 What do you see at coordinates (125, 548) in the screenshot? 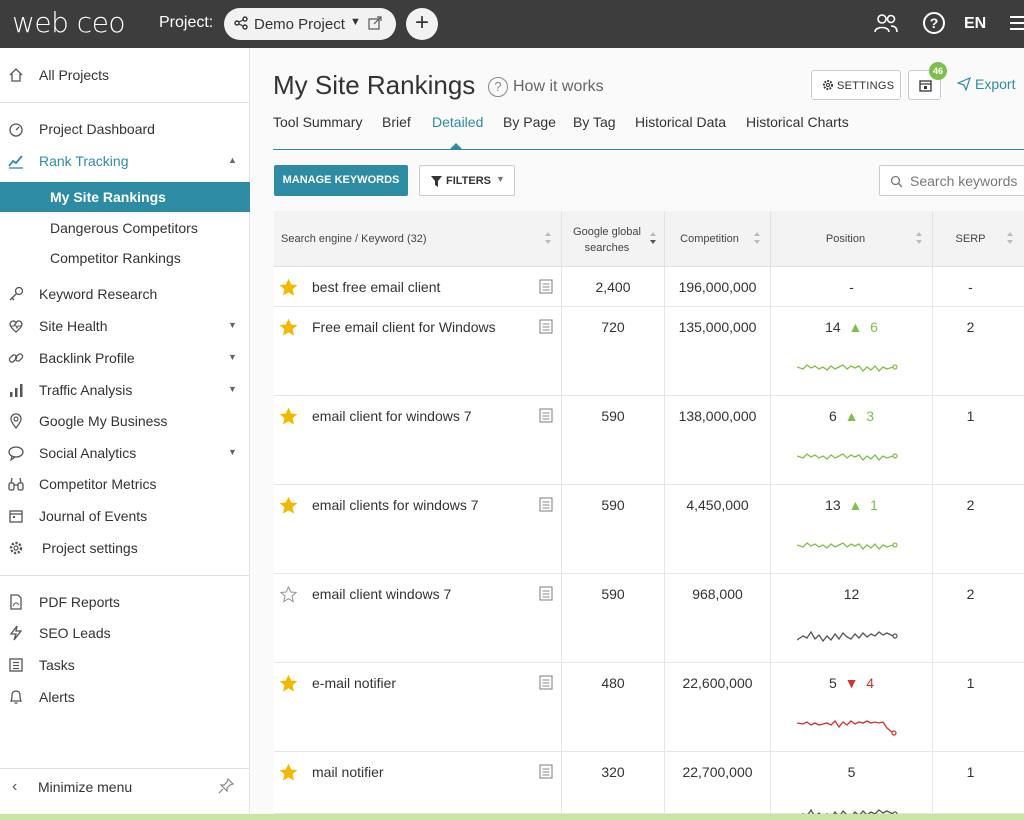
I see `sidebar-item-project-settings: Project settings` at bounding box center [125, 548].